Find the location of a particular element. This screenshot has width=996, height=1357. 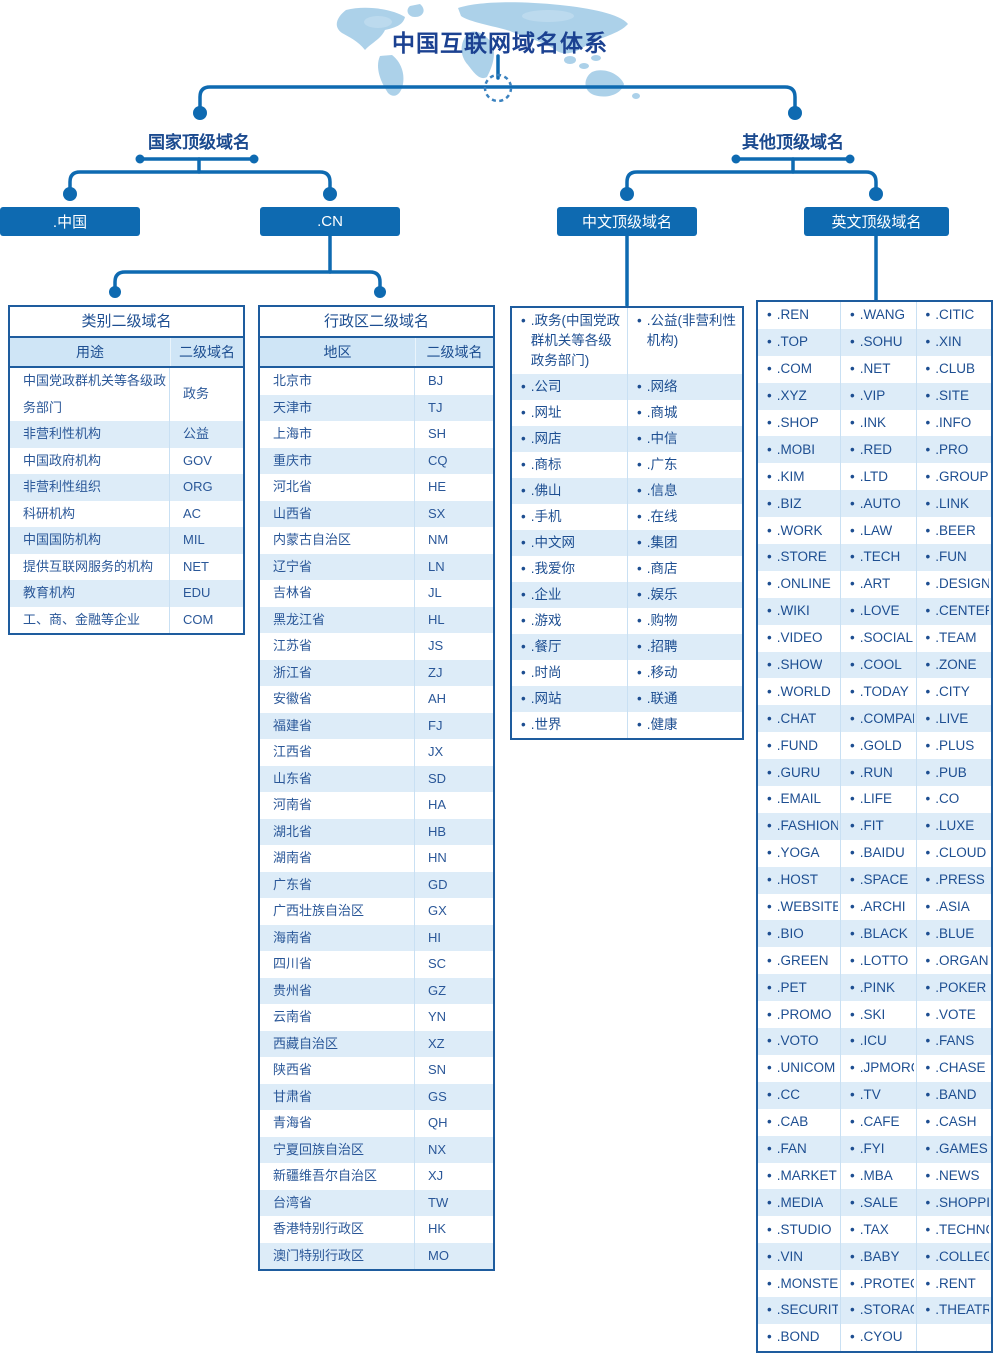

table-cell: 河北省 is located at coordinates (337, 487).